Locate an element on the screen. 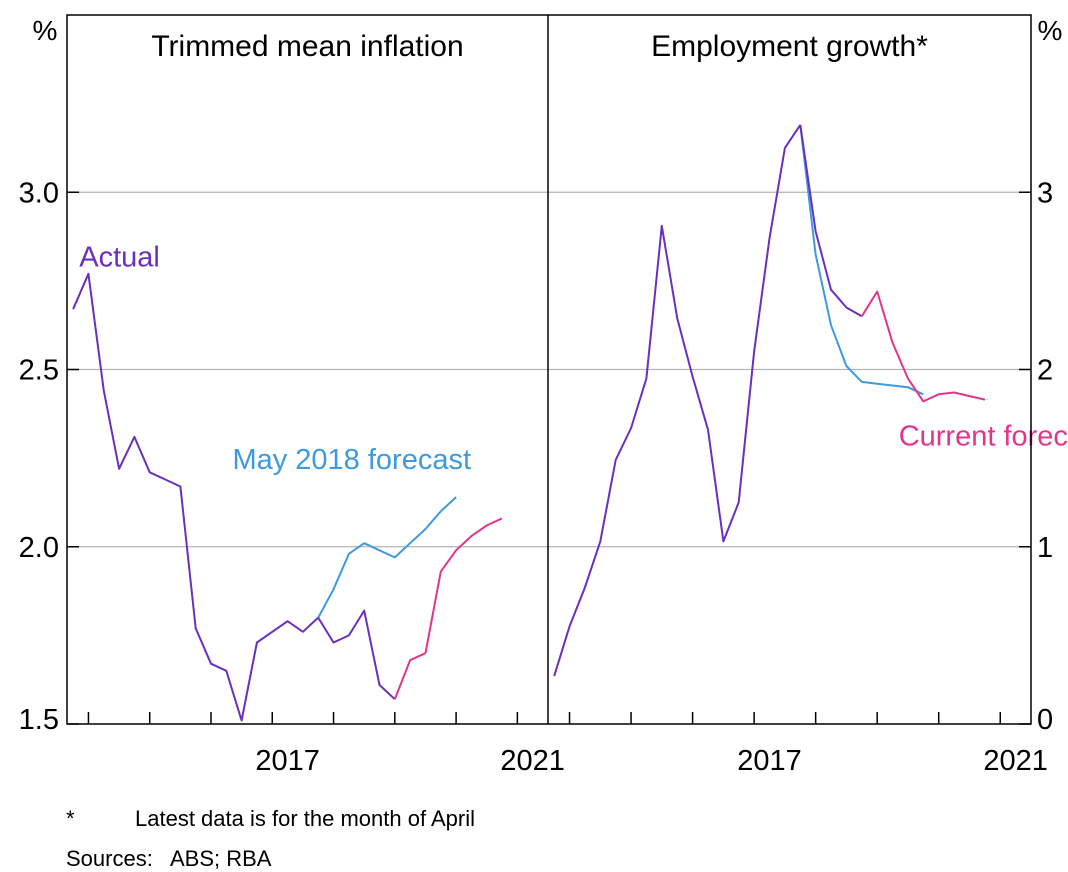 This screenshot has height=872, width=1068. y-tick-label: 2.5 is located at coordinates (39, 371).